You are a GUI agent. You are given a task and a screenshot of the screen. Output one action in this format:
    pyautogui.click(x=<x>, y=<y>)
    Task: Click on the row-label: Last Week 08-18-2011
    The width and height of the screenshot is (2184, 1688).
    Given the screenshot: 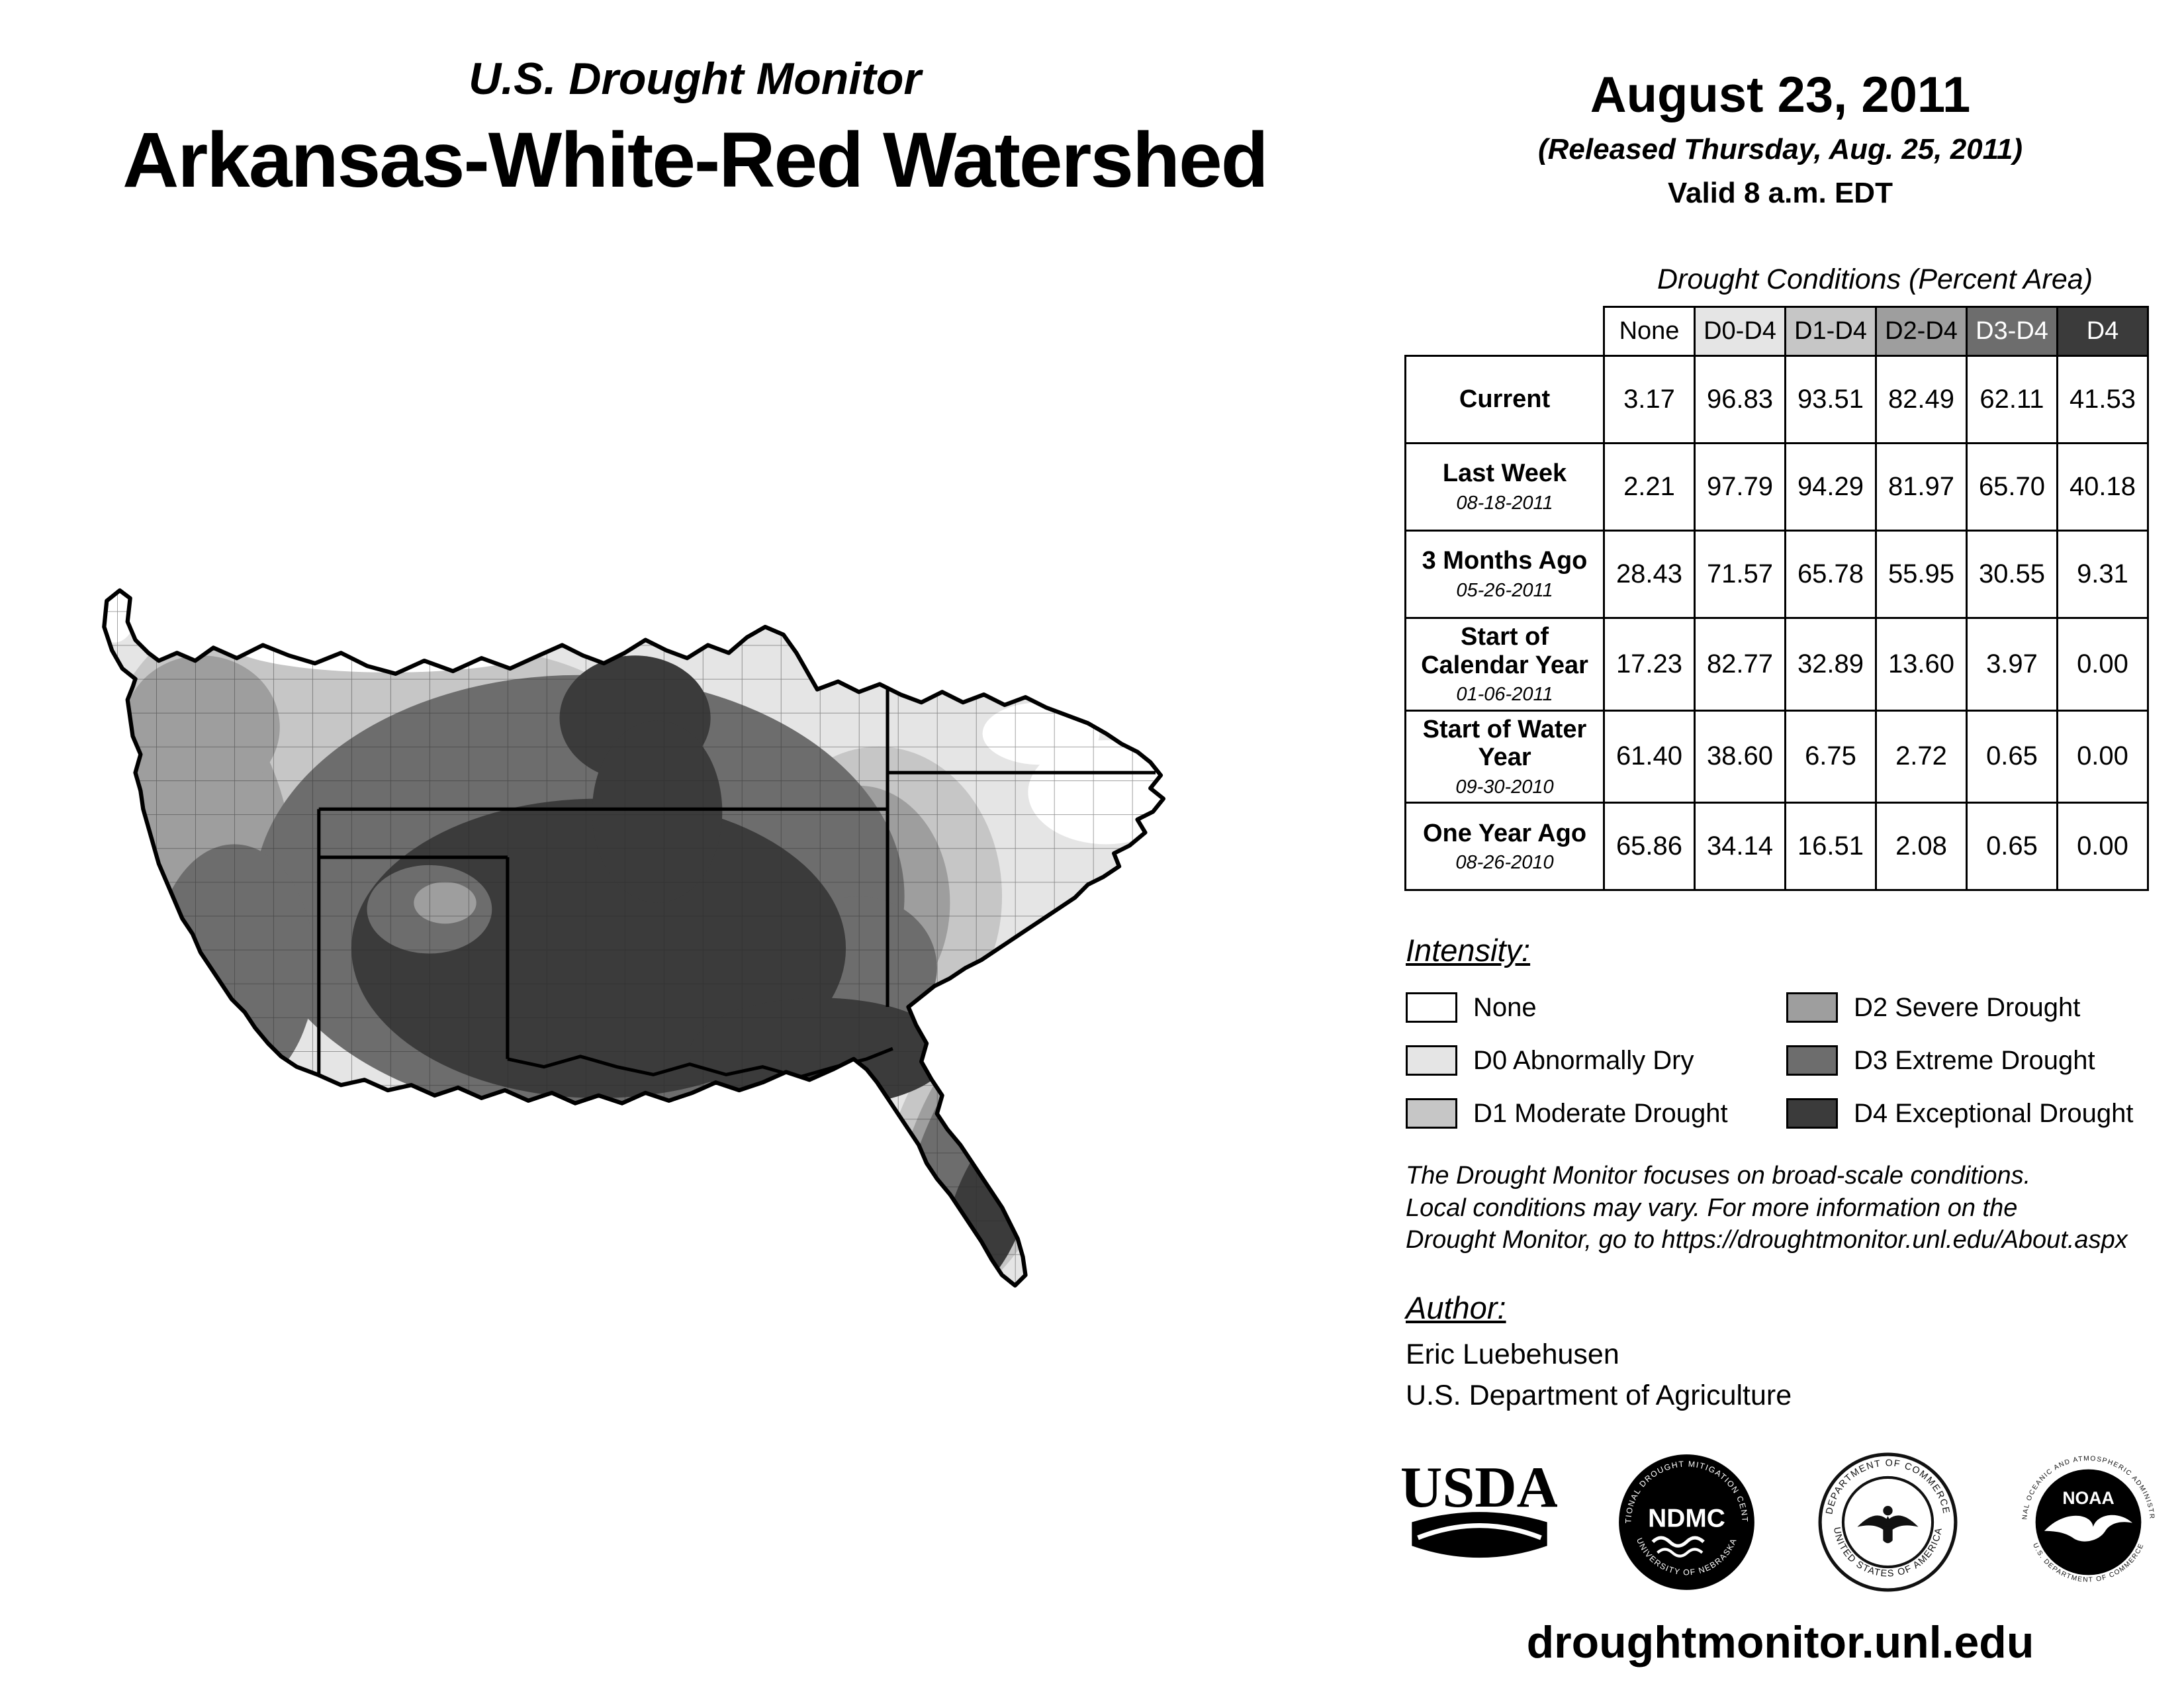 What is the action you would take?
    pyautogui.click(x=1504, y=487)
    